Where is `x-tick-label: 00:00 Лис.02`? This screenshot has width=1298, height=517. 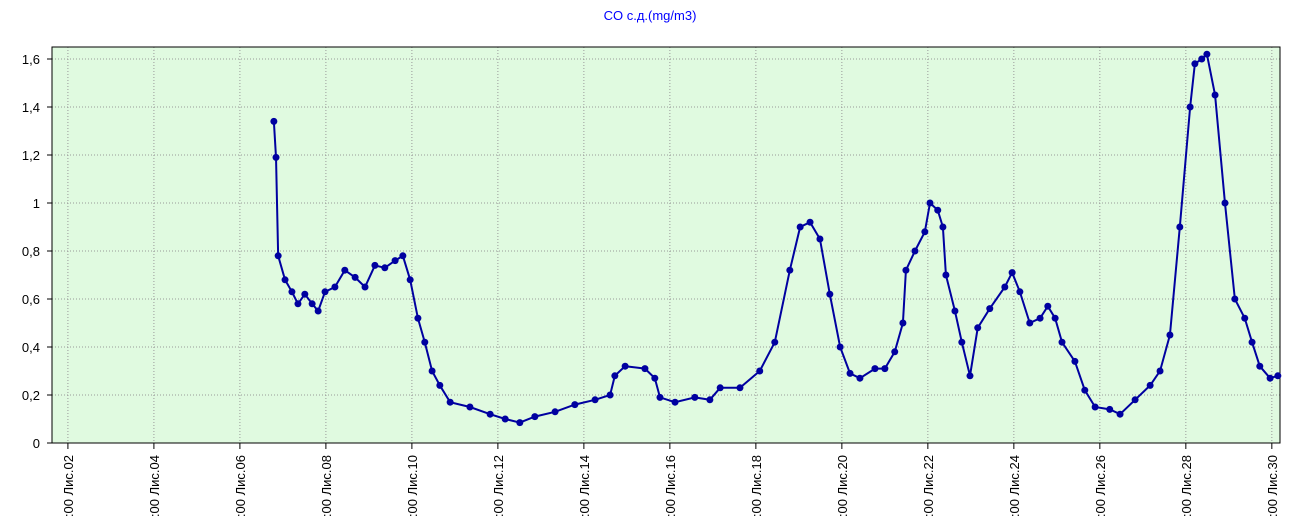 x-tick-label: 00:00 Лис.02 is located at coordinates (68, 486).